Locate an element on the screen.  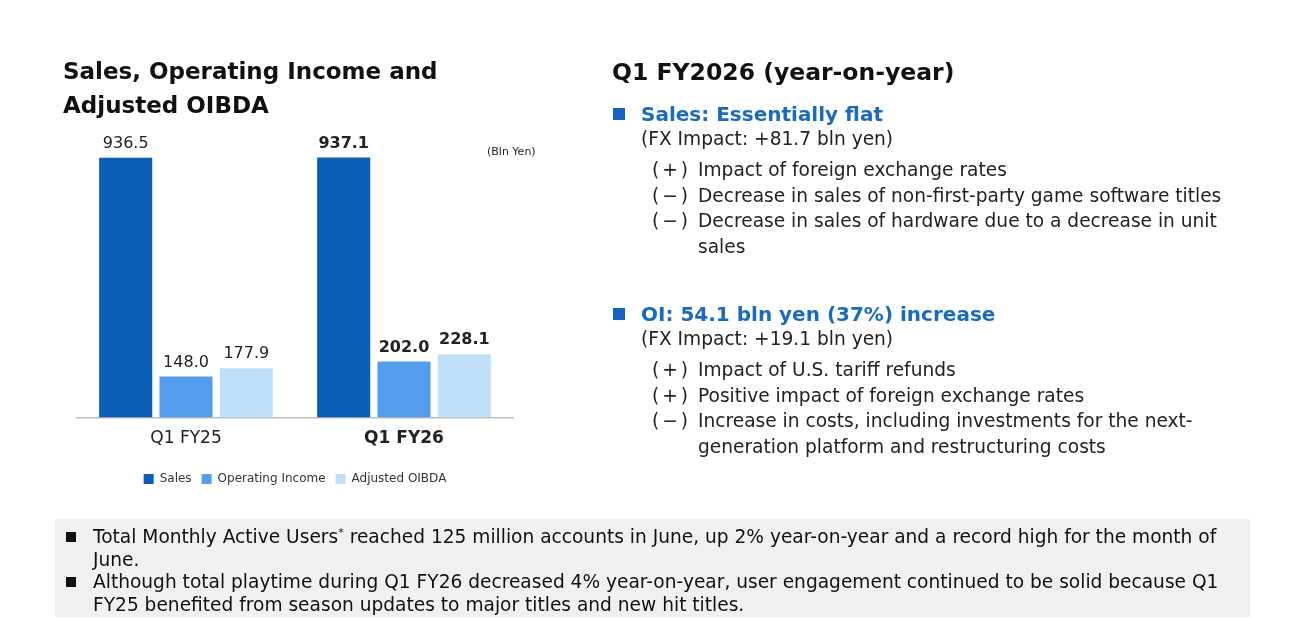
text: Total Monthly Active Users$^{*}$ reached 125 million accounts in June, up 2% year-on-year and a record high for the month of June. is located at coordinates (655, 547).